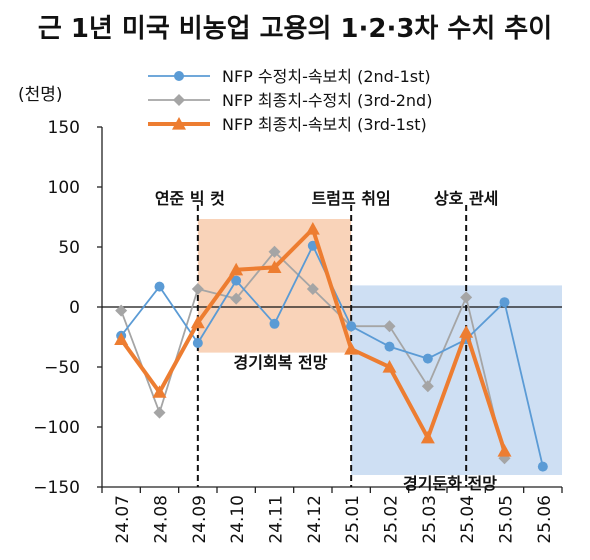  What do you see at coordinates (200, 519) in the screenshot?
I see `x-tick-label: 24.09` at bounding box center [200, 519].